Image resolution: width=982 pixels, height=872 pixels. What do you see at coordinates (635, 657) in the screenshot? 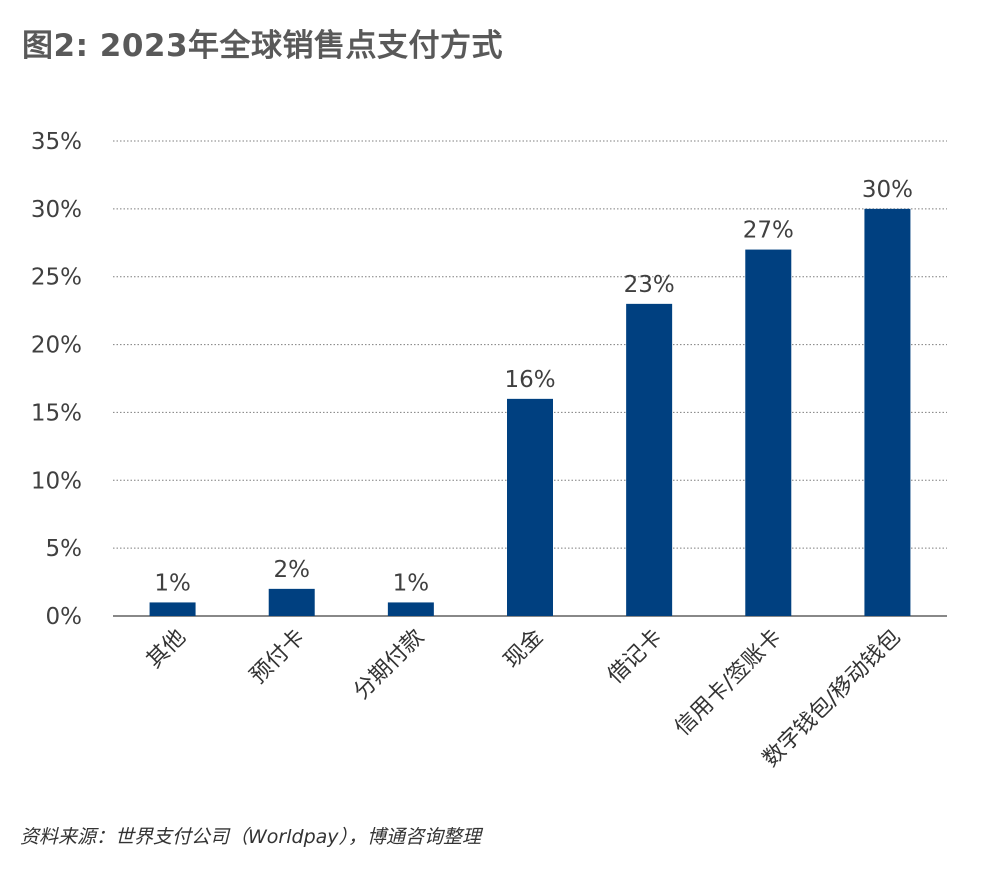
I see `x-tick-label: 借记卡` at bounding box center [635, 657].